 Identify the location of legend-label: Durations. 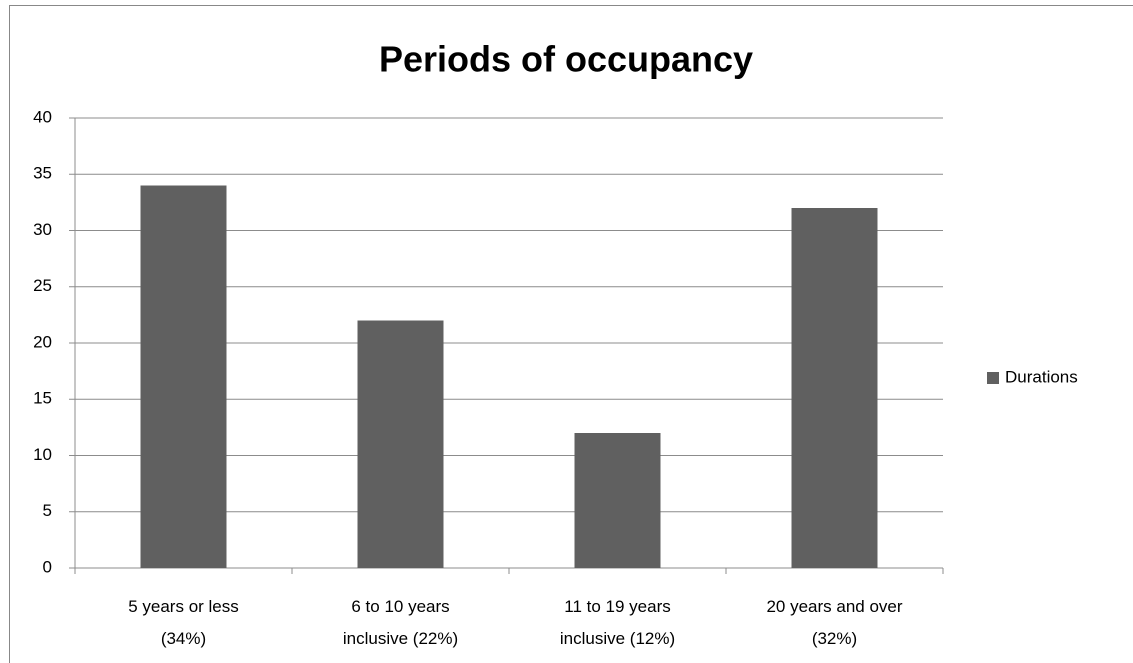
(1041, 376).